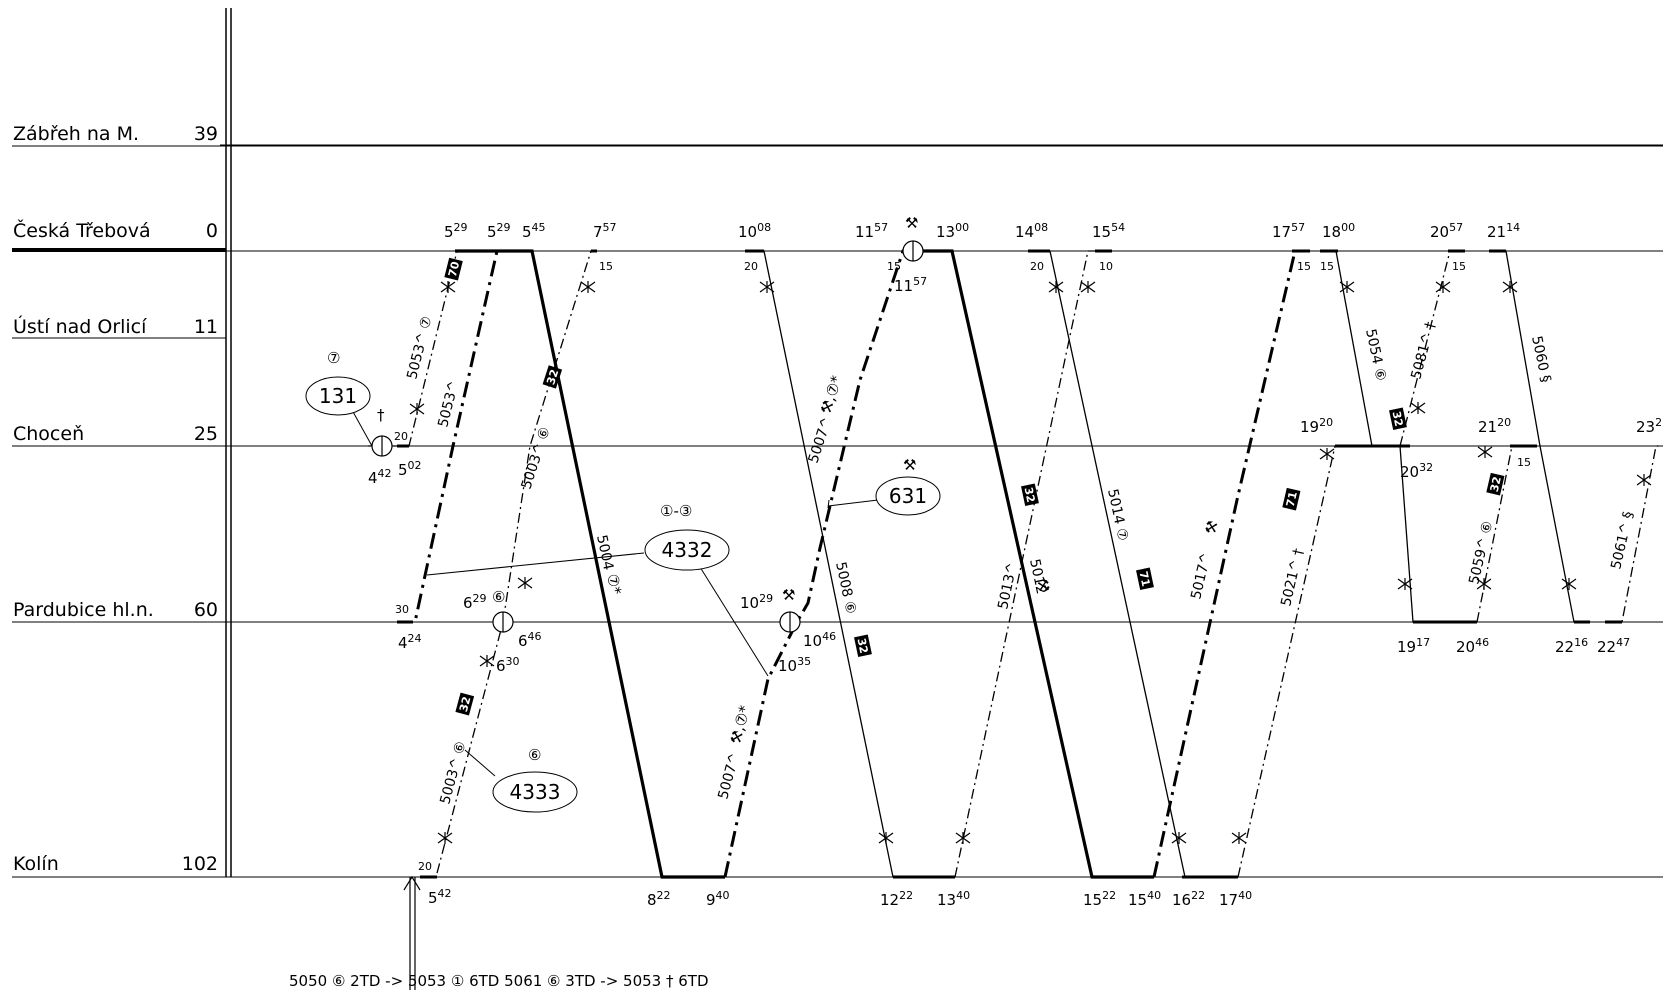 The image size is (1663, 990). What do you see at coordinates (402, 609) in the screenshot?
I see `dwell-mark: 30` at bounding box center [402, 609].